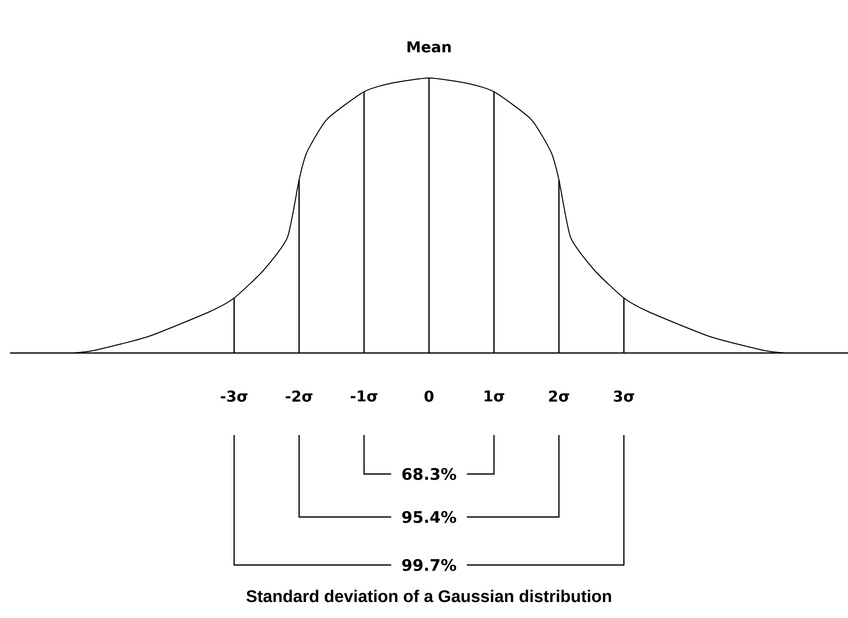 The image size is (848, 618). Describe the element at coordinates (429, 46) in the screenshot. I see `annotation: Mean` at that location.